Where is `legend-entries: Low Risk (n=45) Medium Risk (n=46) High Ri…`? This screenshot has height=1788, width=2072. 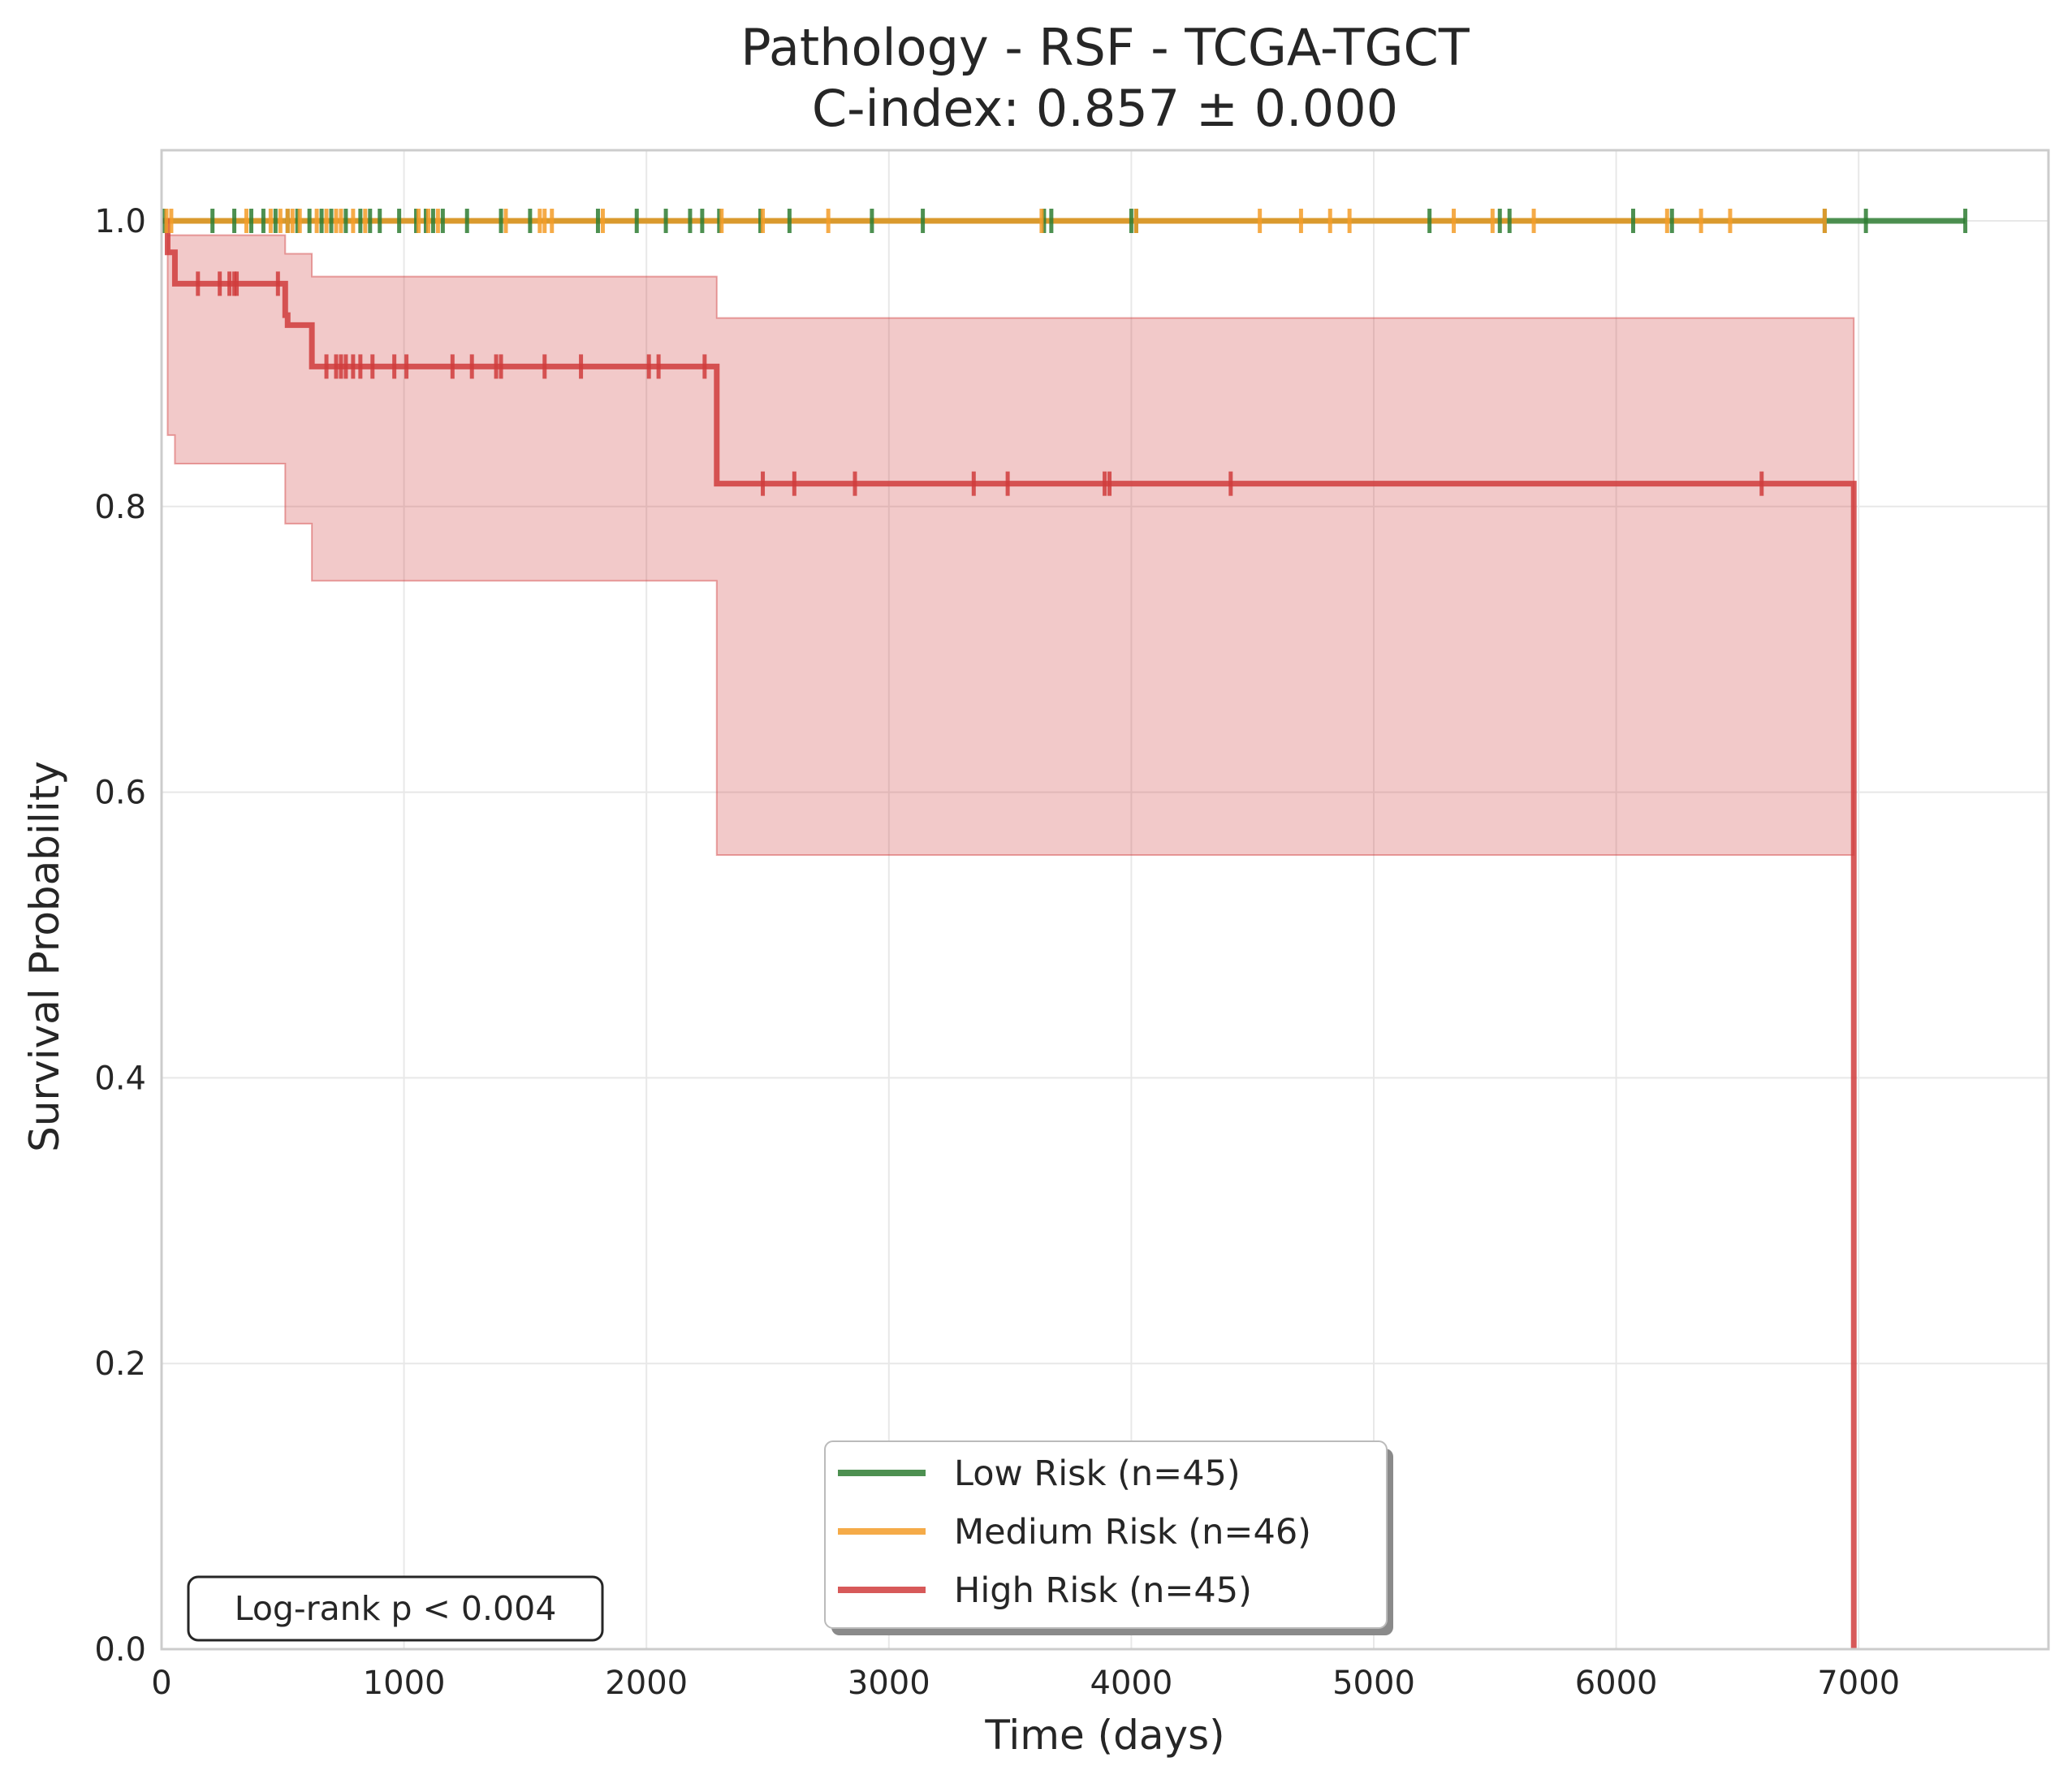 legend-entries: Low Risk (n=45) Medium Risk (n=46) High Ri… is located at coordinates (1074, 1532).